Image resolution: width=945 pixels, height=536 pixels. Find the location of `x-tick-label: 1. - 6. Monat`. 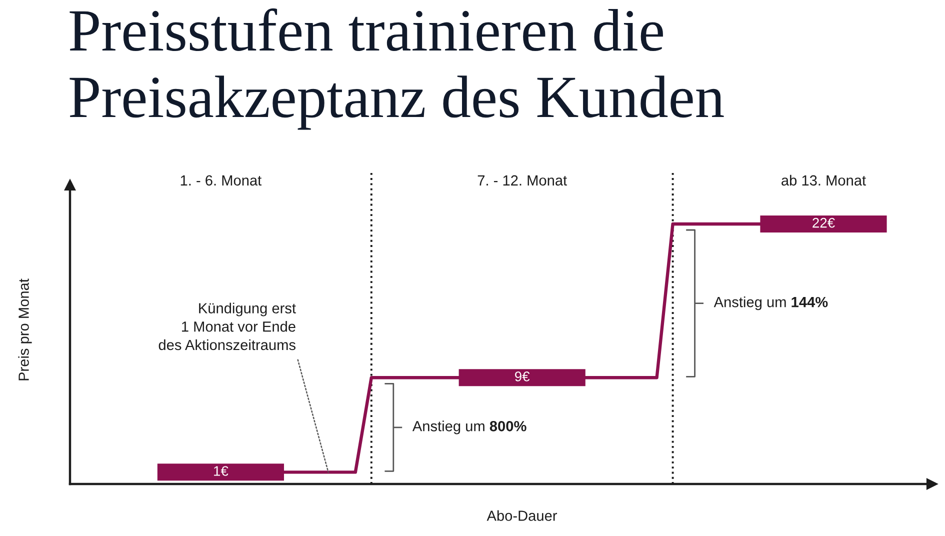

x-tick-label: 1. - 6. Monat is located at coordinates (221, 180).